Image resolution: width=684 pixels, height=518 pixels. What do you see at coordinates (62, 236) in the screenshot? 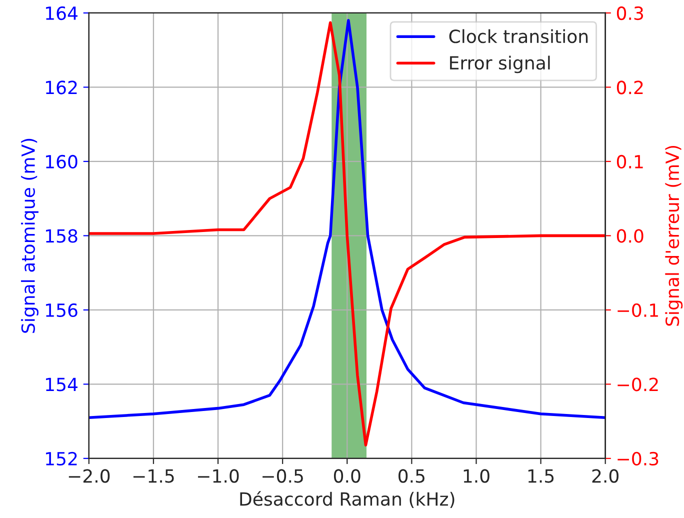
I see `y-tick-label: 158` at bounding box center [62, 236].